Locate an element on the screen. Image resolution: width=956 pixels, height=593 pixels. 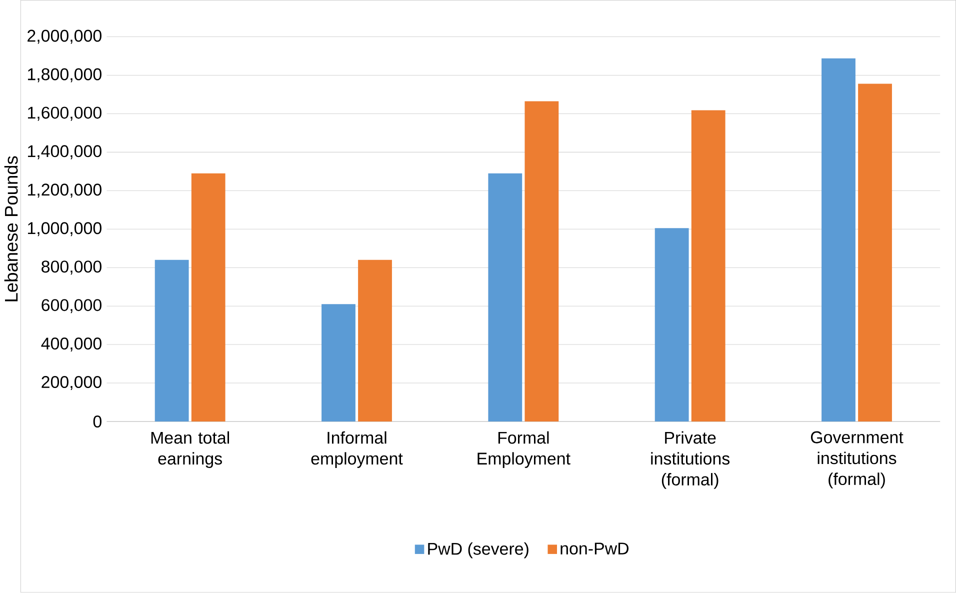
y-tick-label: 1,400,000 is located at coordinates (65, 152).